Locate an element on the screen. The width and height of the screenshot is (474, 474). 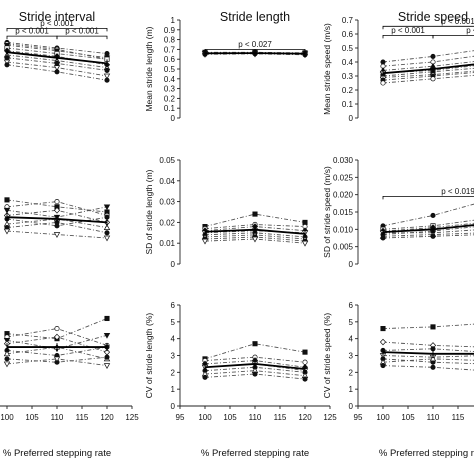
y-tick-label: 0.03 is located at coordinates (167, 202).